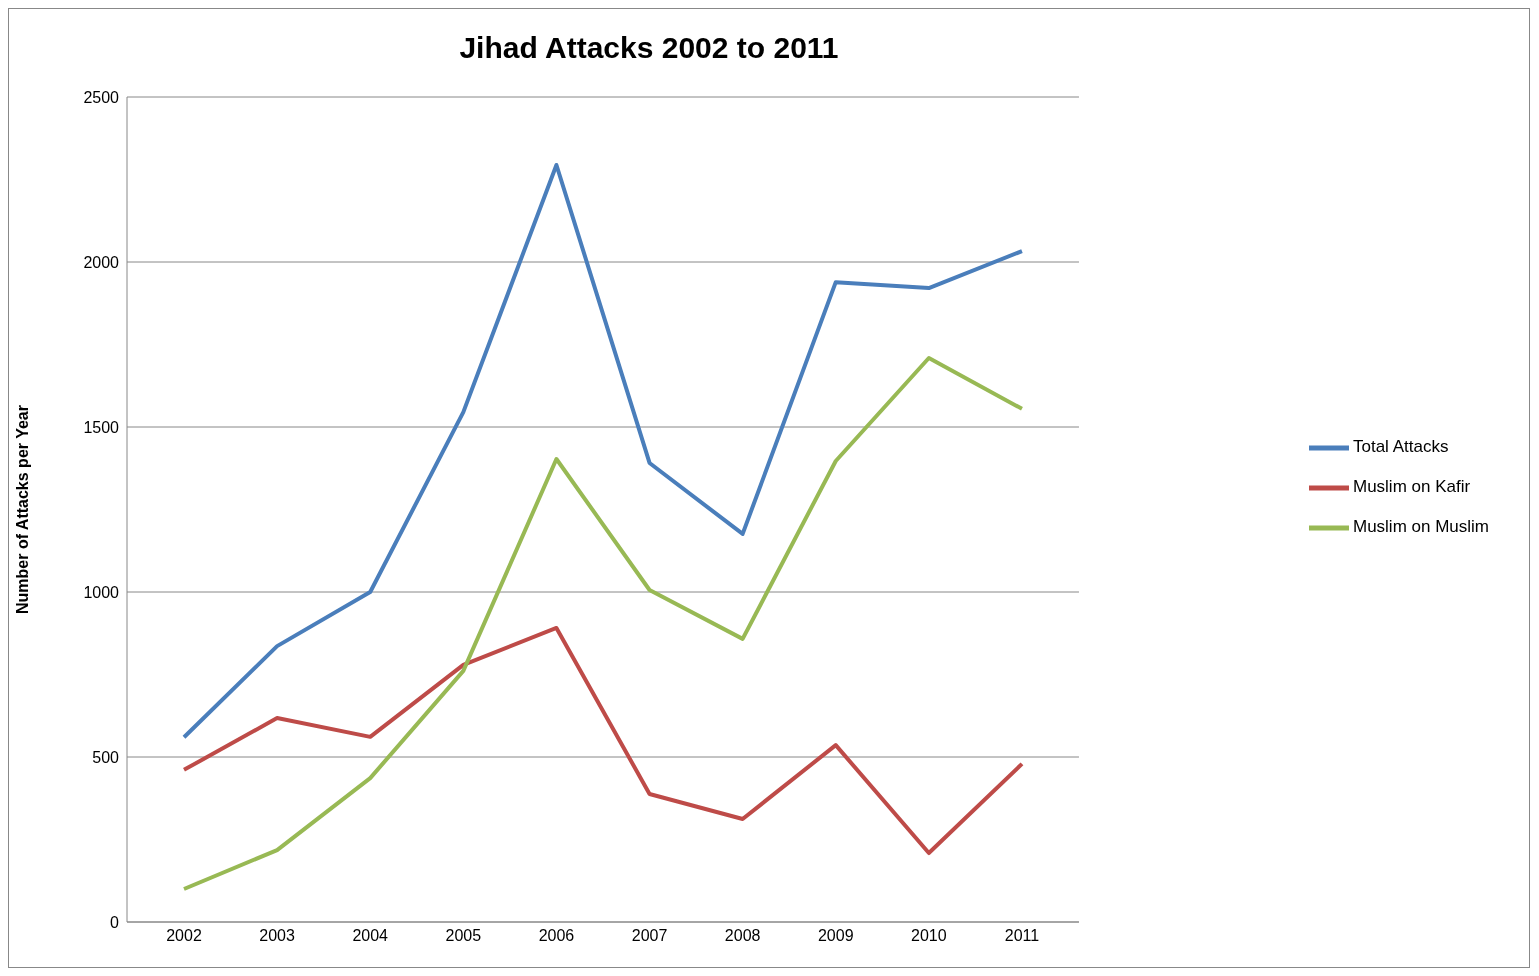 The width and height of the screenshot is (1539, 976). I want to click on x-tick-label: 2005, so click(463, 936).